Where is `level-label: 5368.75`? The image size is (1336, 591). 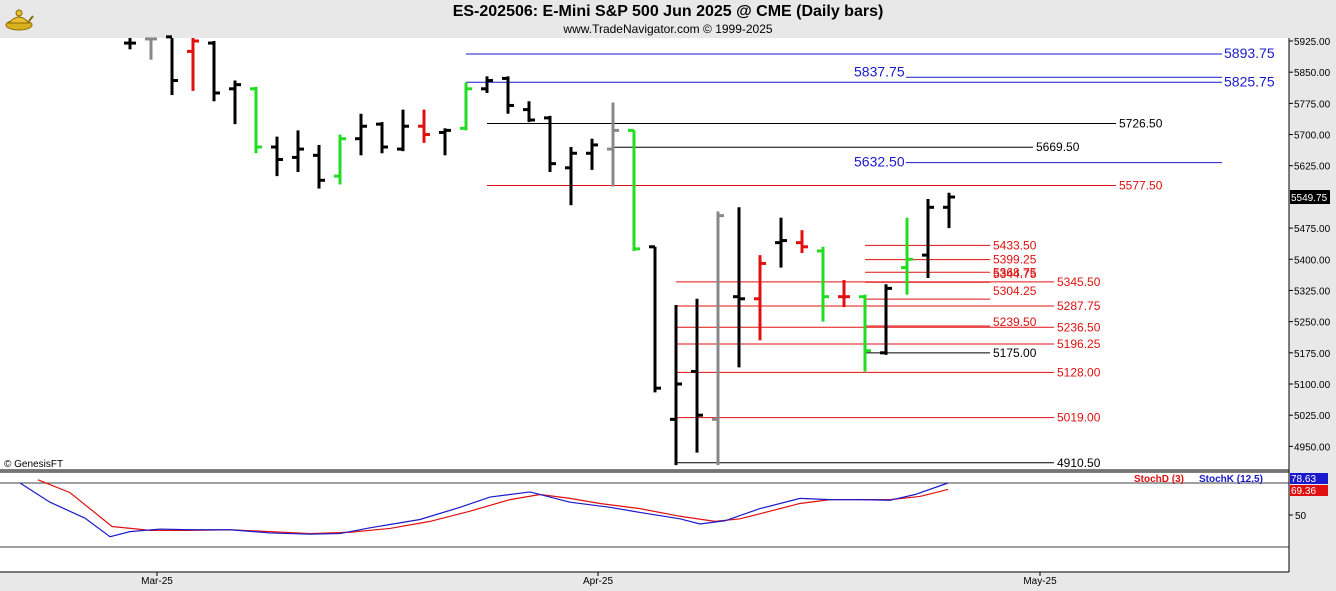 level-label: 5368.75 is located at coordinates (1015, 272).